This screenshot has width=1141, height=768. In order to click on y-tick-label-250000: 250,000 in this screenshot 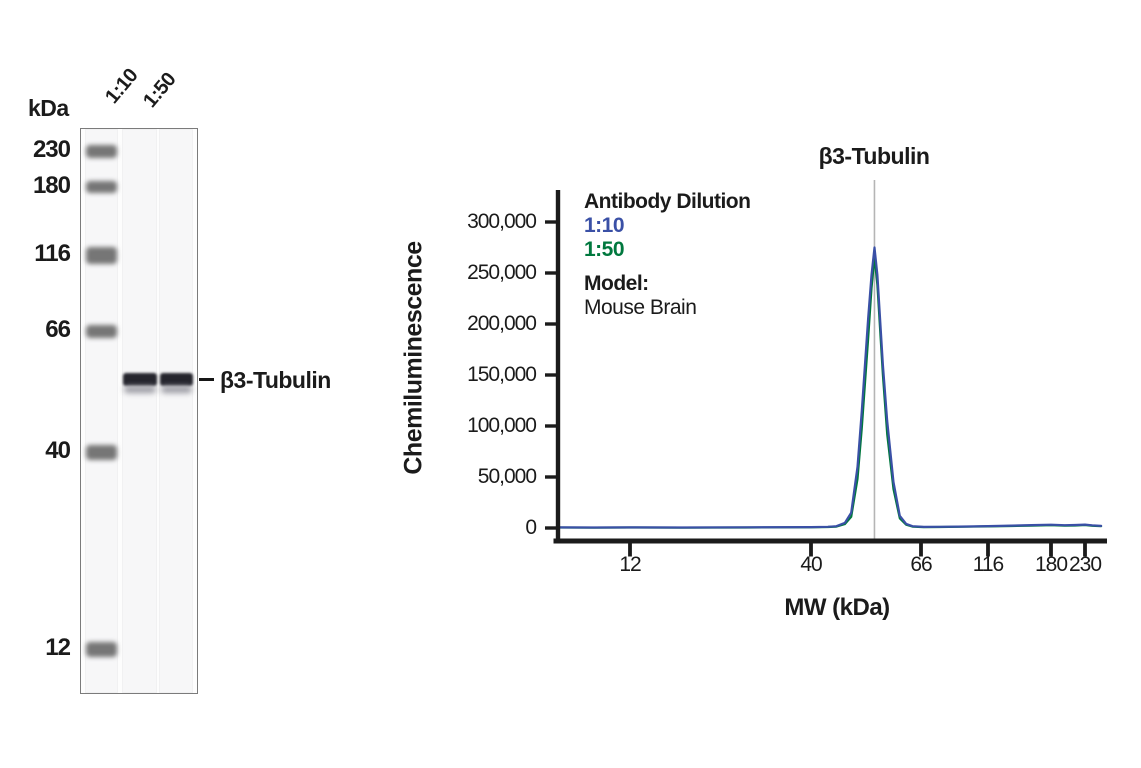, I will do `click(502, 272)`.